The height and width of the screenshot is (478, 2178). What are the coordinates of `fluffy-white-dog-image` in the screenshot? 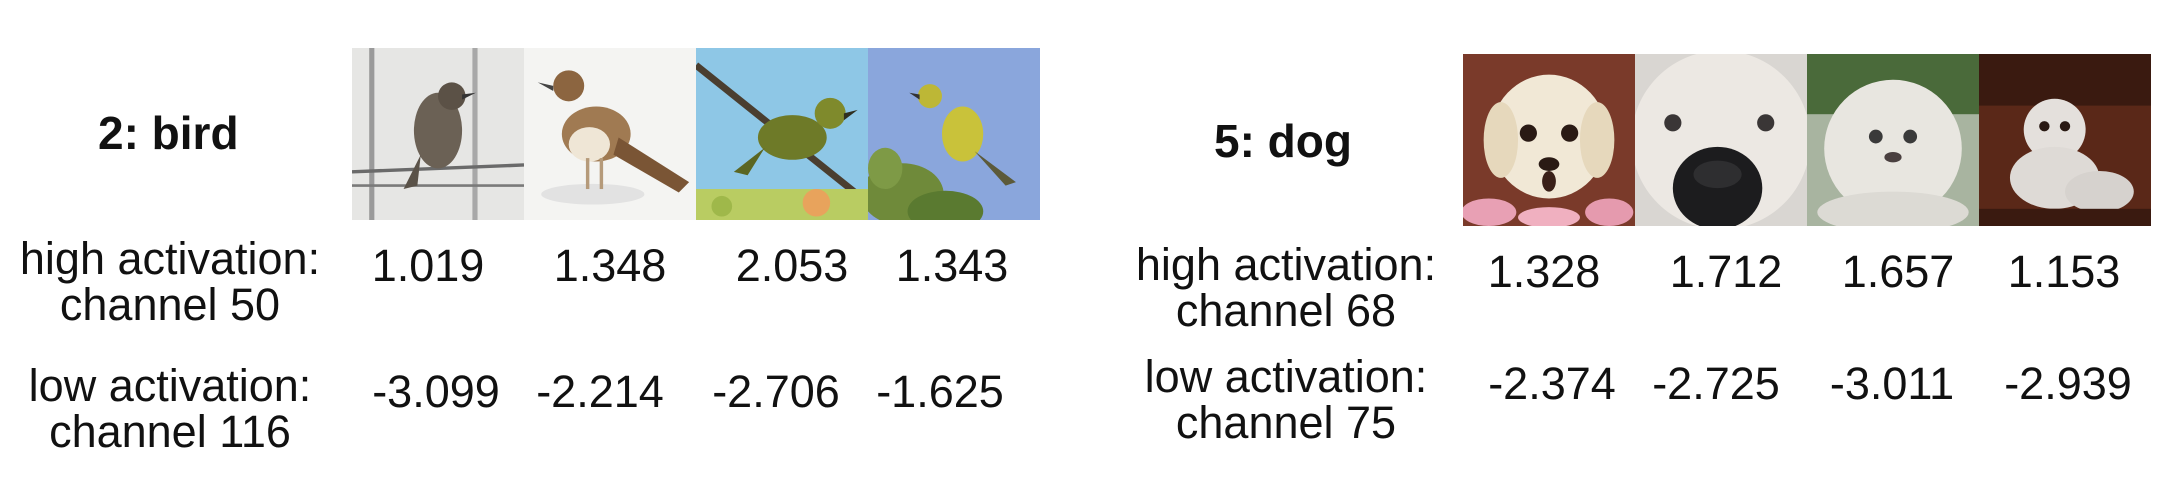 It's located at (1893, 140).